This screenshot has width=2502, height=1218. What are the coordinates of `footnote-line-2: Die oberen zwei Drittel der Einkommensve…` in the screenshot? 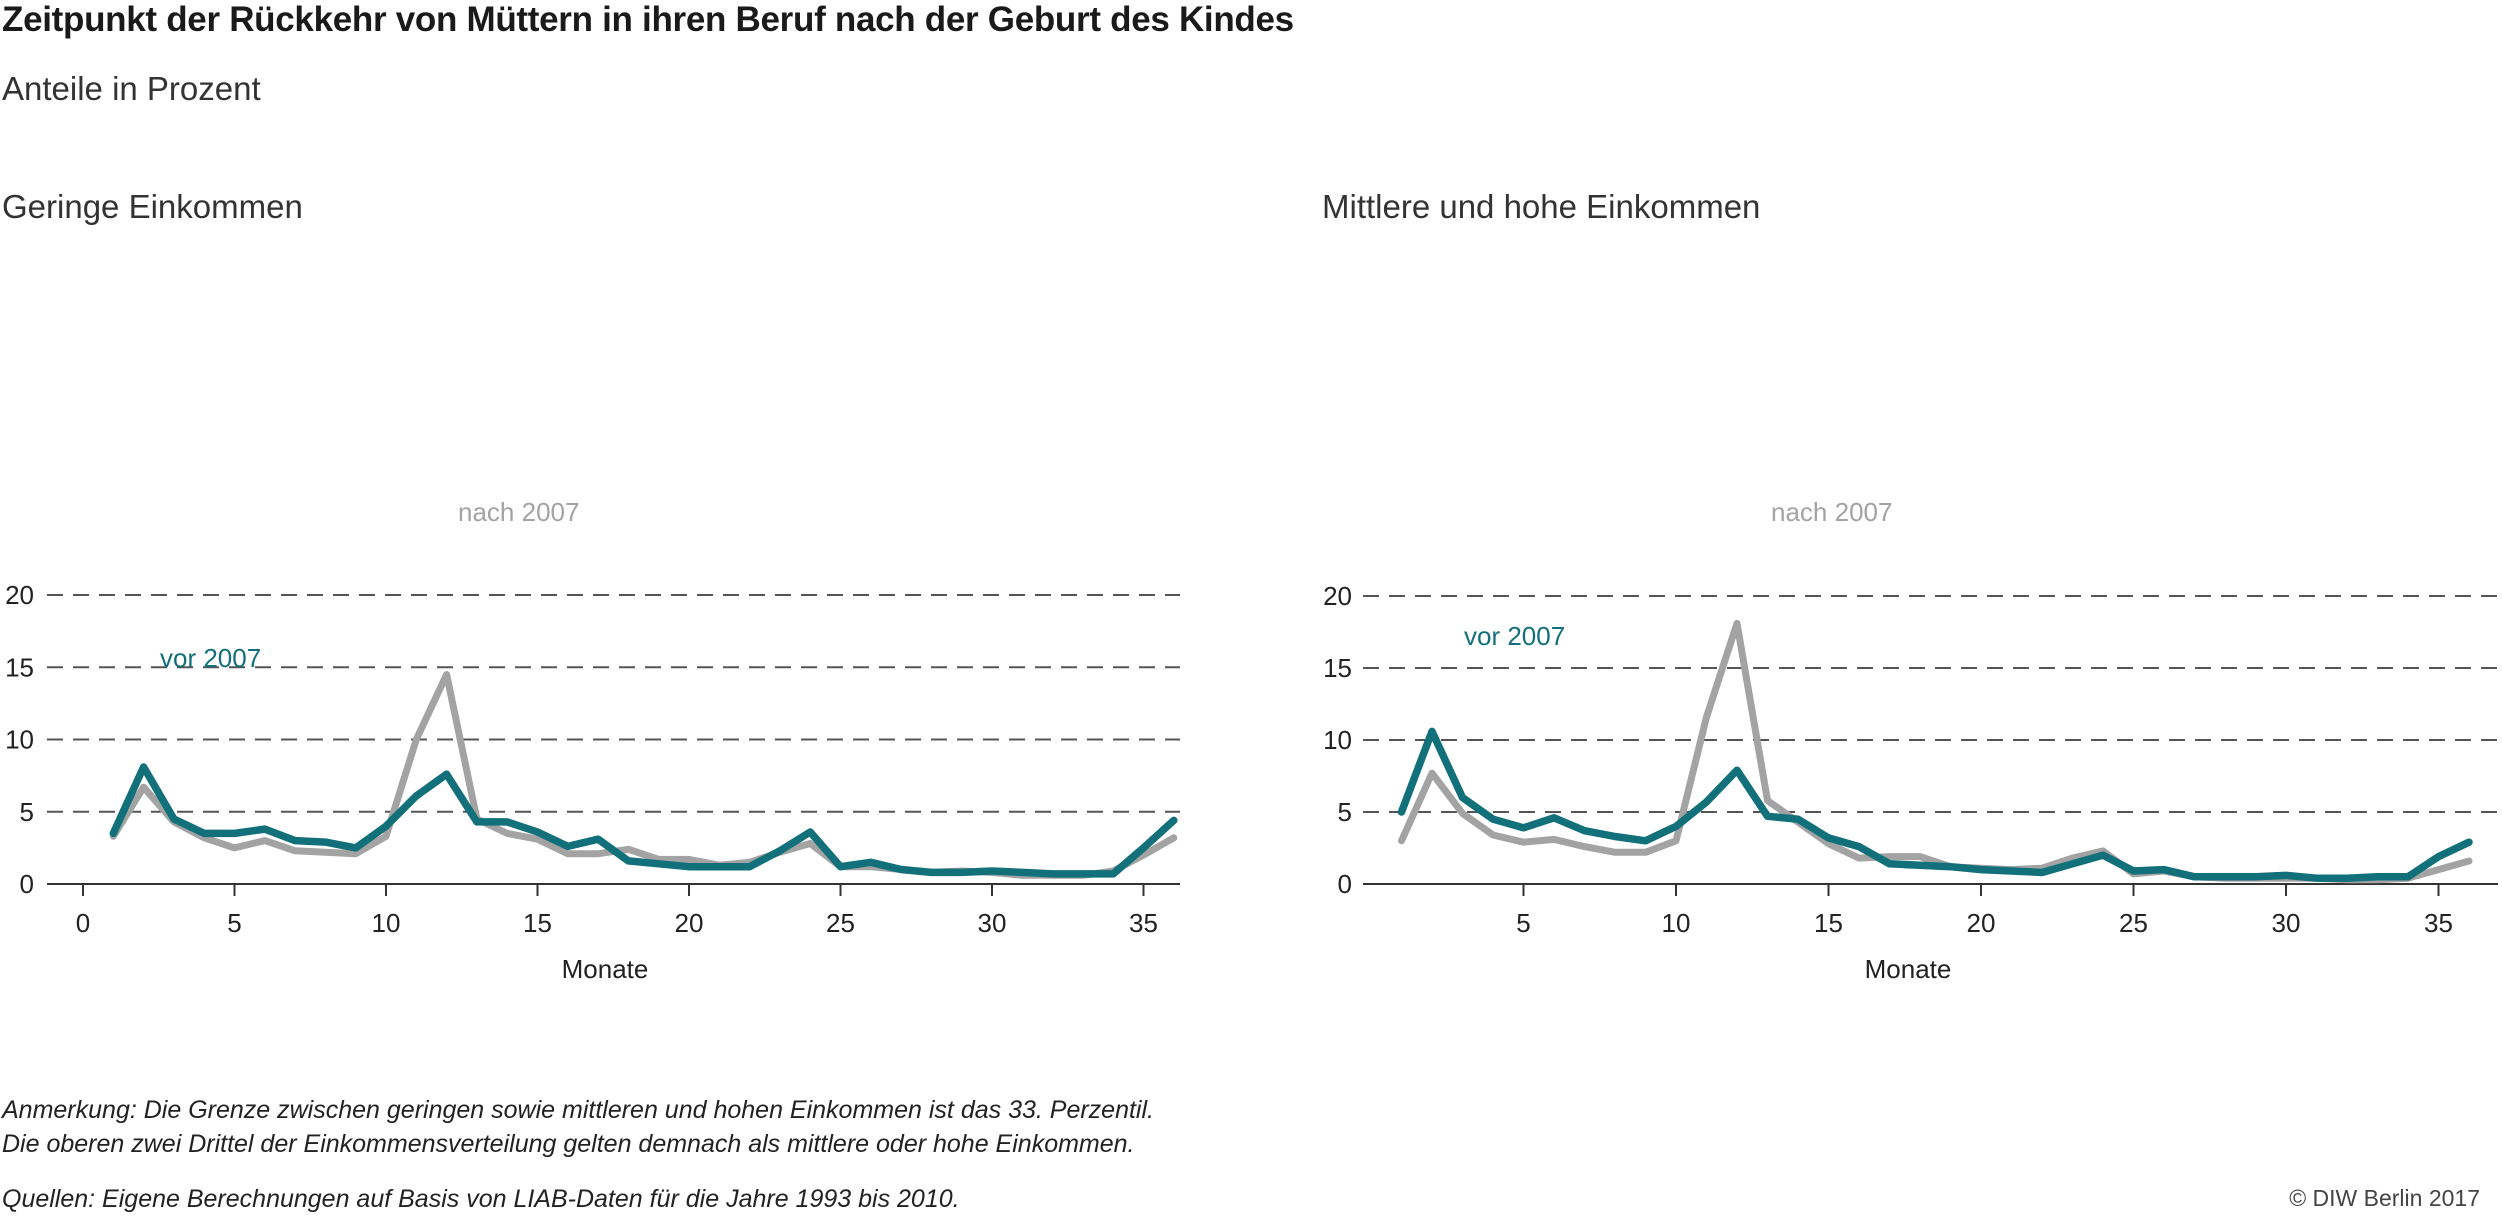 It's located at (568, 1144).